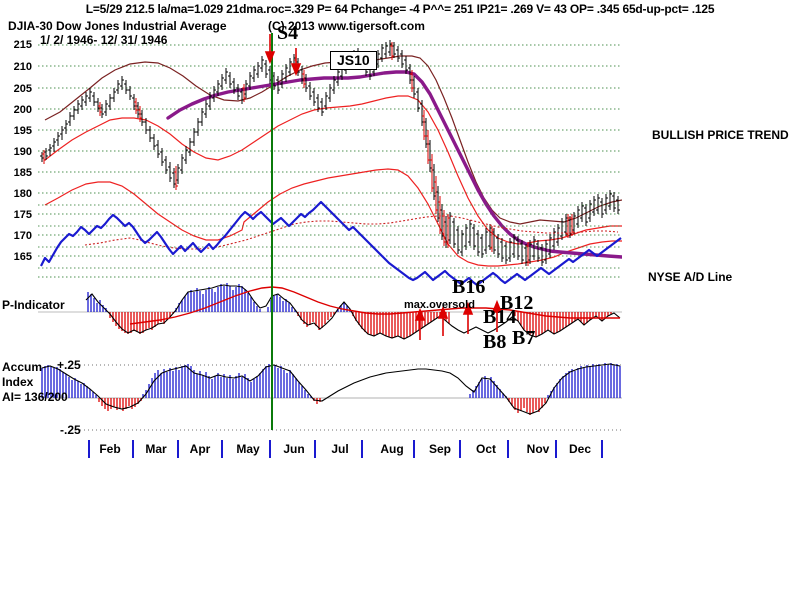 The height and width of the screenshot is (600, 800). Describe the element at coordinates (22, 215) in the screenshot. I see `y-axis-tick-label: 175` at that location.